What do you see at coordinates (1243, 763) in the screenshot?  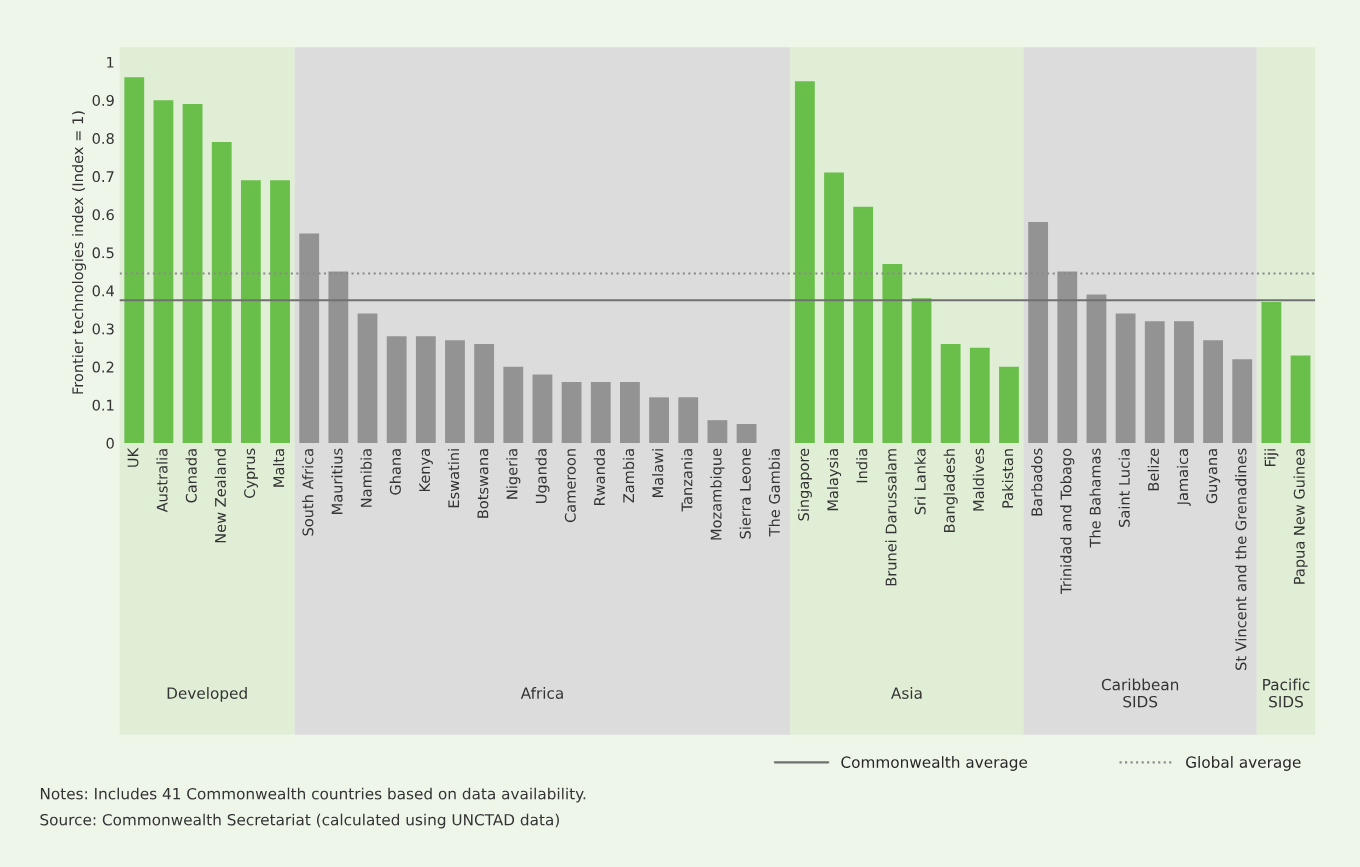 I see `legend-label: Global average` at bounding box center [1243, 763].